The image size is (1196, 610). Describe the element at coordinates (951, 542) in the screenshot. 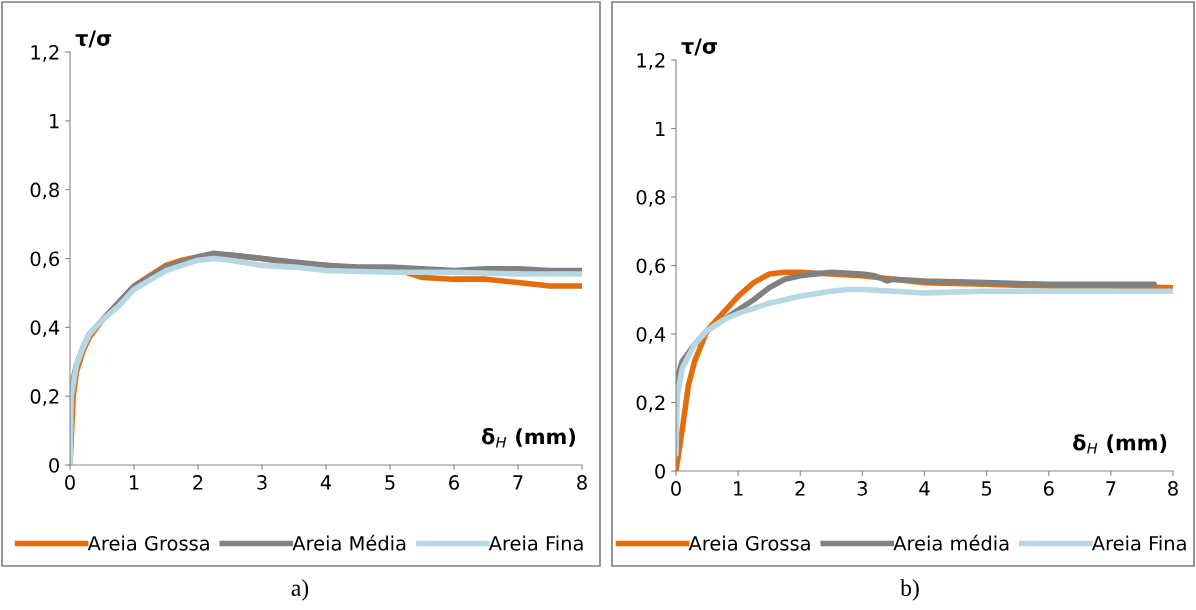

I see `legend-label: Areia média` at that location.